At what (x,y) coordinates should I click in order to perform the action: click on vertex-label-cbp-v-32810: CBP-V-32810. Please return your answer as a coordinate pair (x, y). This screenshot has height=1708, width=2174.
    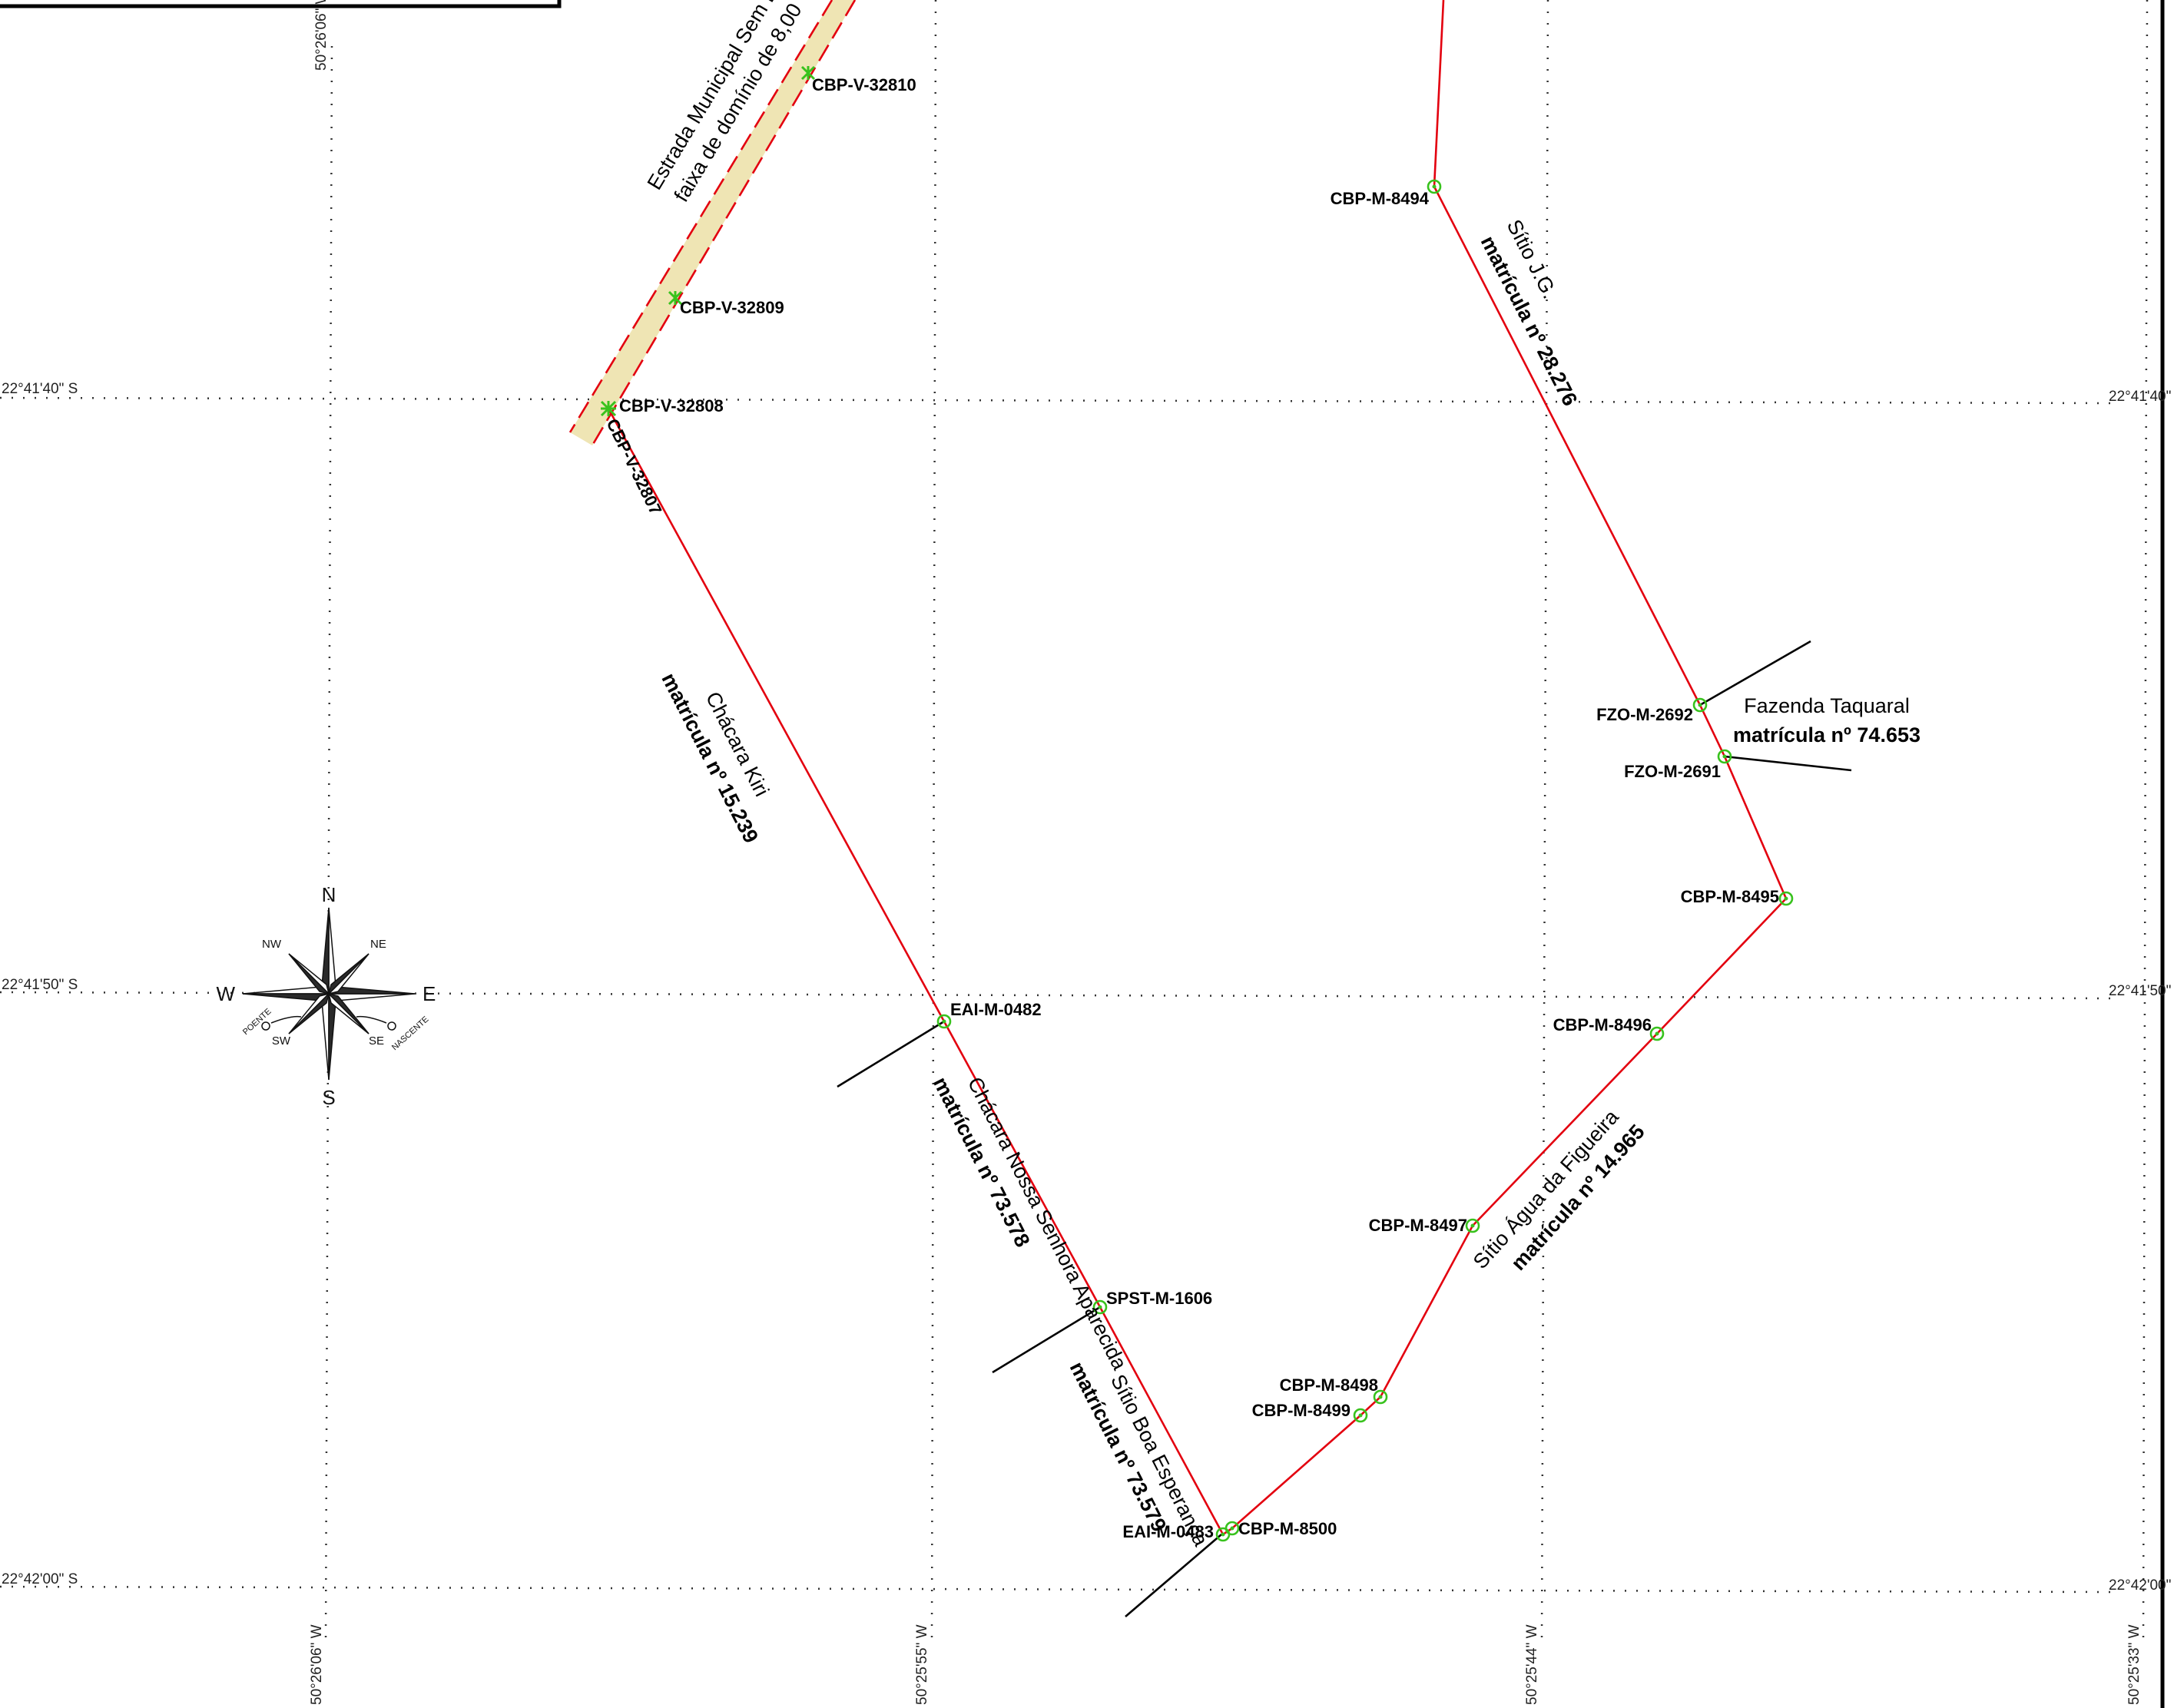
    Looking at the image, I should click on (864, 84).